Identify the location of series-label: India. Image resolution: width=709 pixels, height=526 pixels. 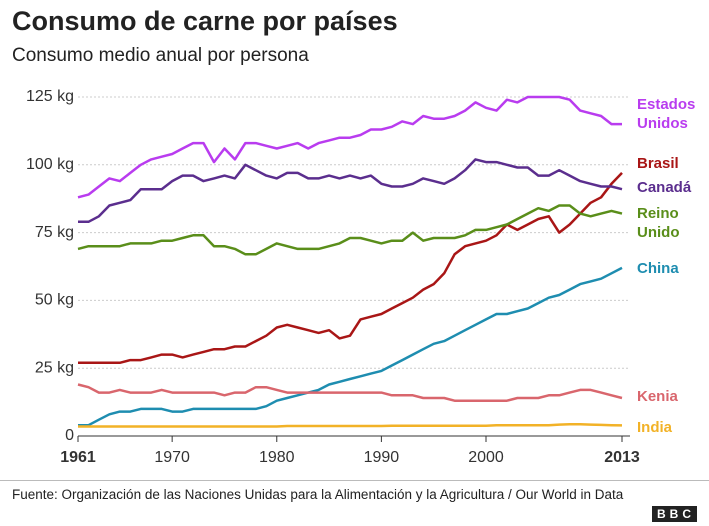
(655, 427).